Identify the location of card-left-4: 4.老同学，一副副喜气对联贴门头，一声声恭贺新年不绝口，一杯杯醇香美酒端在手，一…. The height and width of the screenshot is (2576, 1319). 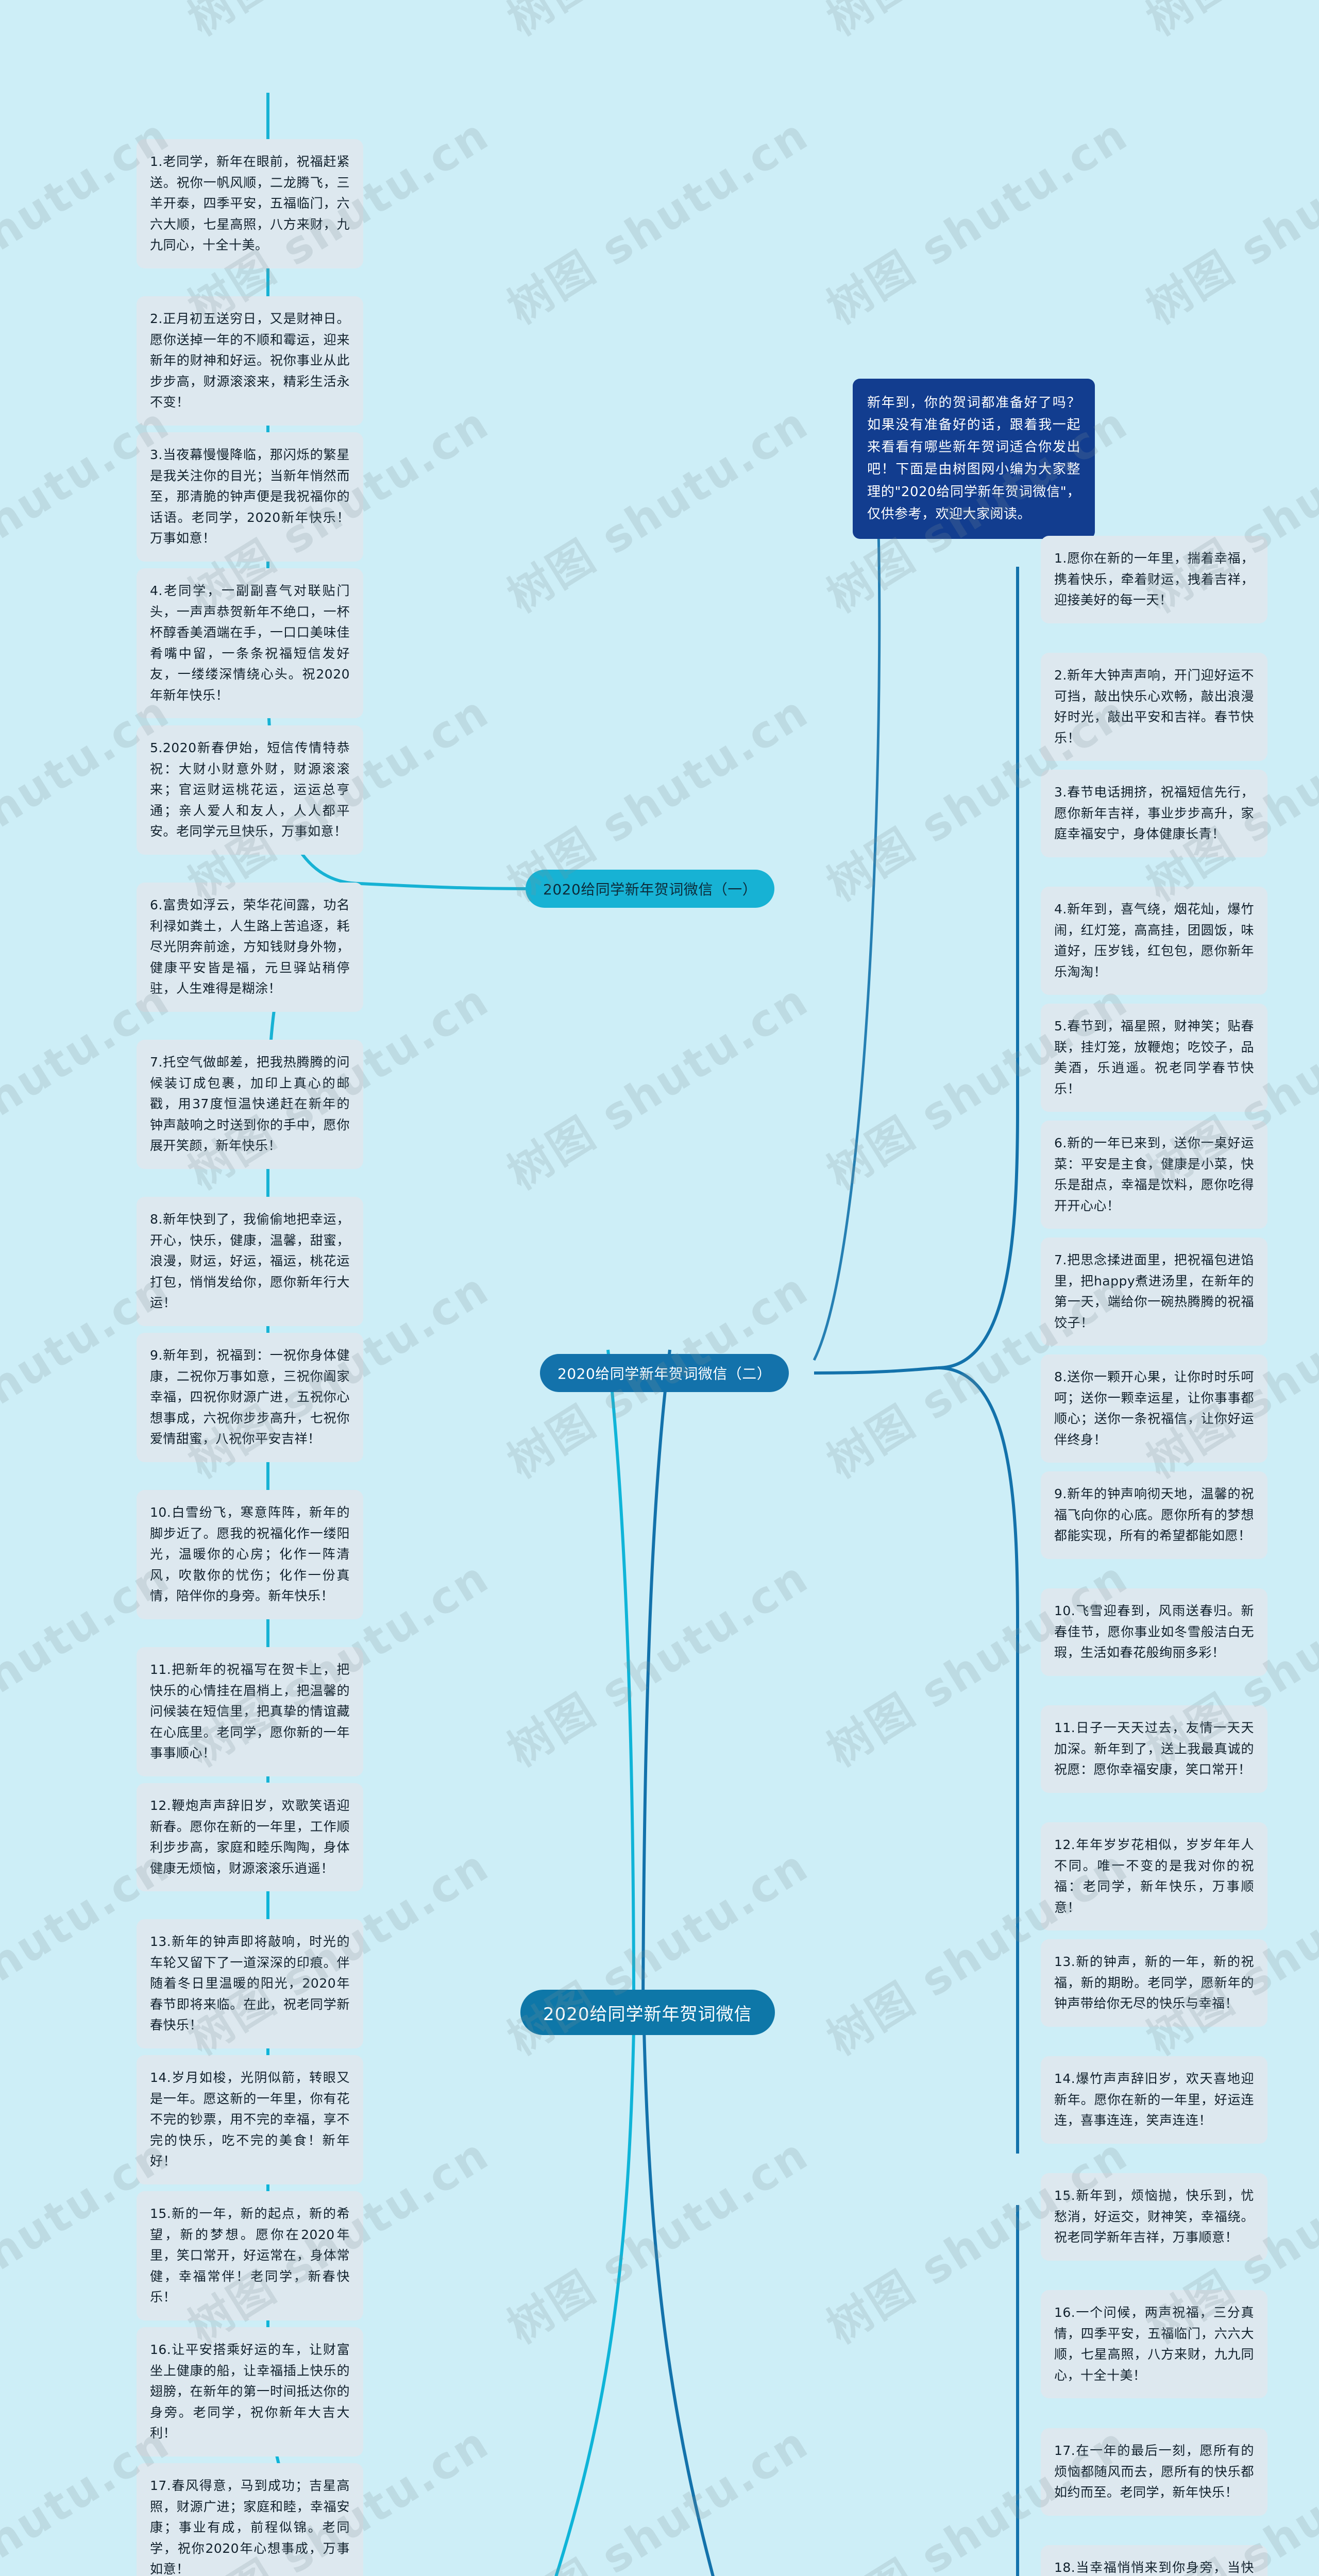
(250, 643).